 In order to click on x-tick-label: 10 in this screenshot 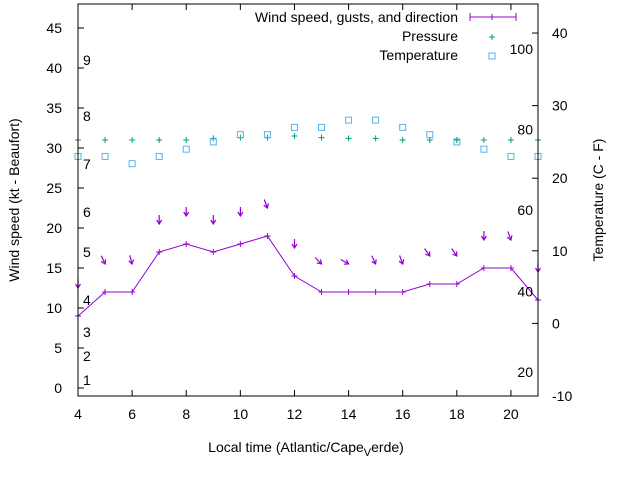, I will do `click(241, 414)`.